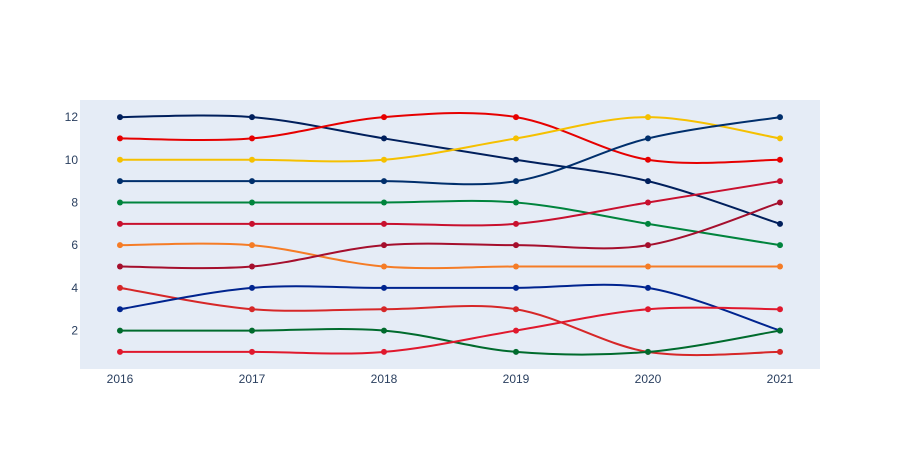 This screenshot has height=455, width=901. I want to click on x-tick-label: 2019, so click(516, 379).